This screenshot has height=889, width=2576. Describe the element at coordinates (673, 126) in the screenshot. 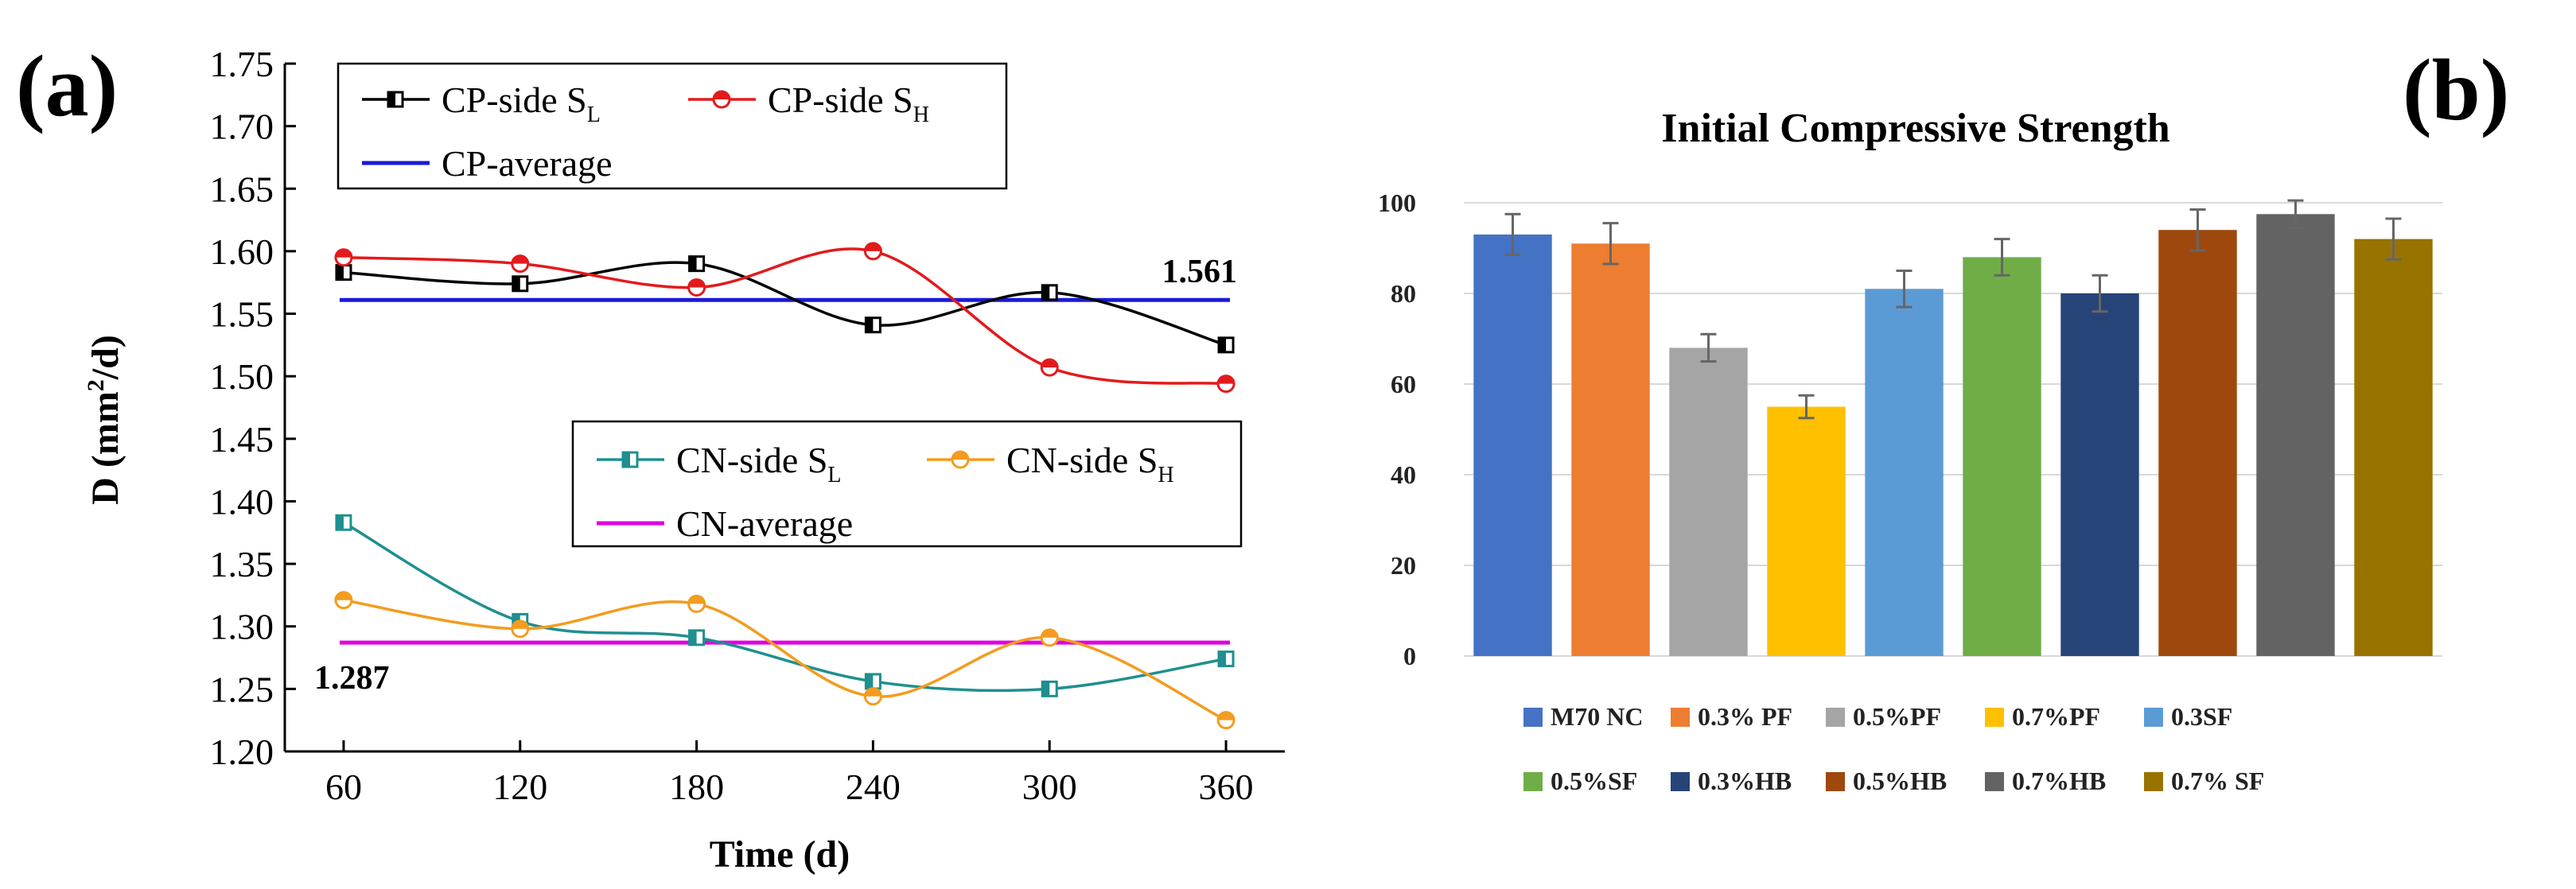

I see `legend-box` at that location.